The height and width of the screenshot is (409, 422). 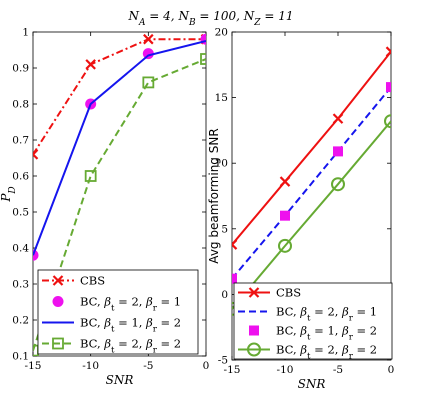 I want to click on y-tick-label: 0.2, so click(x=20, y=321).